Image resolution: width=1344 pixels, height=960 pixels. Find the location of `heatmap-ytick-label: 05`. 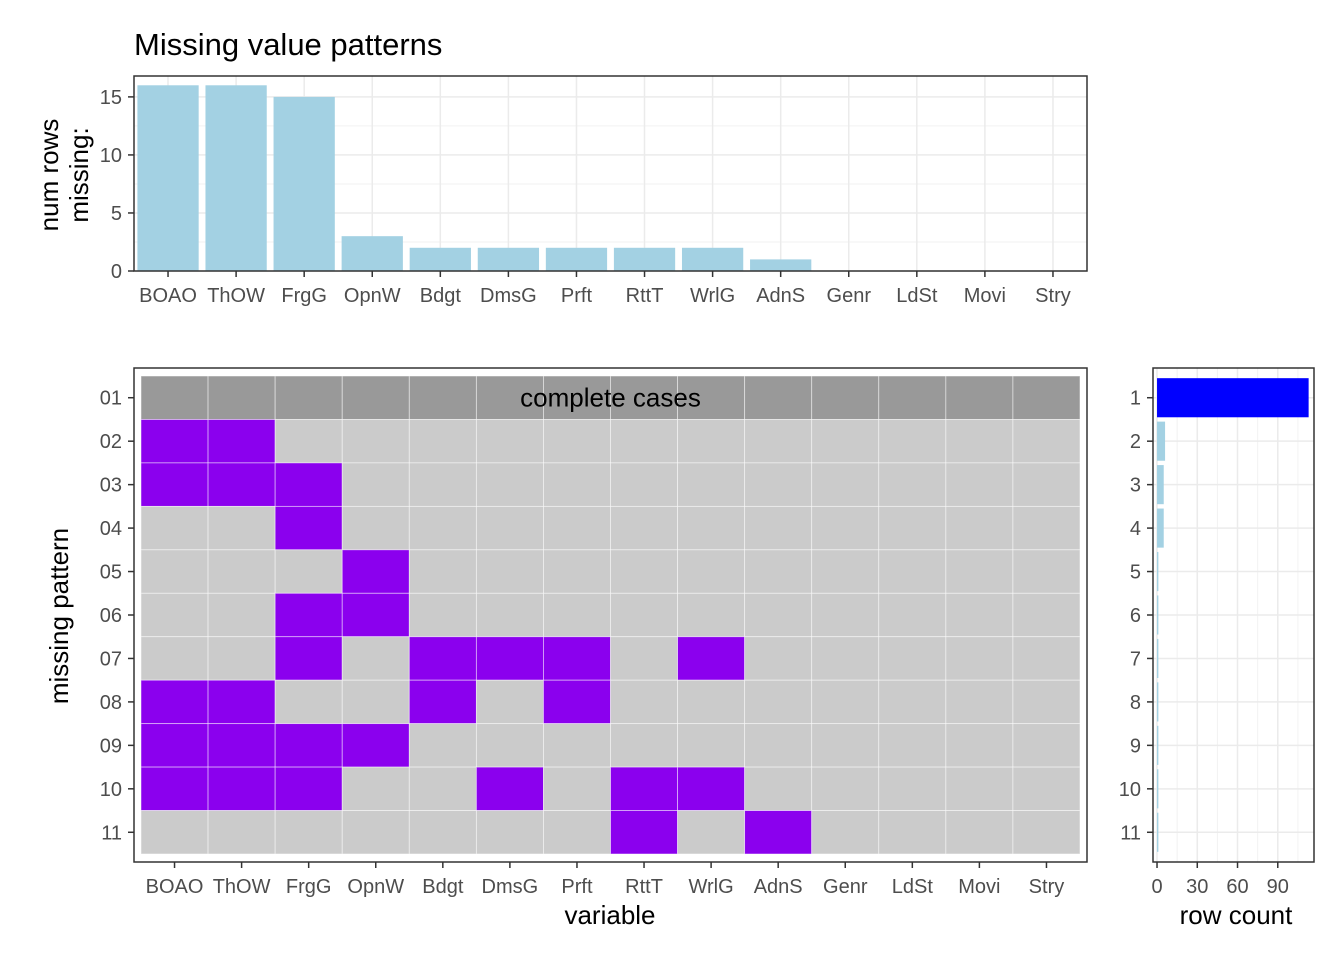

heatmap-ytick-label: 05 is located at coordinates (111, 573).